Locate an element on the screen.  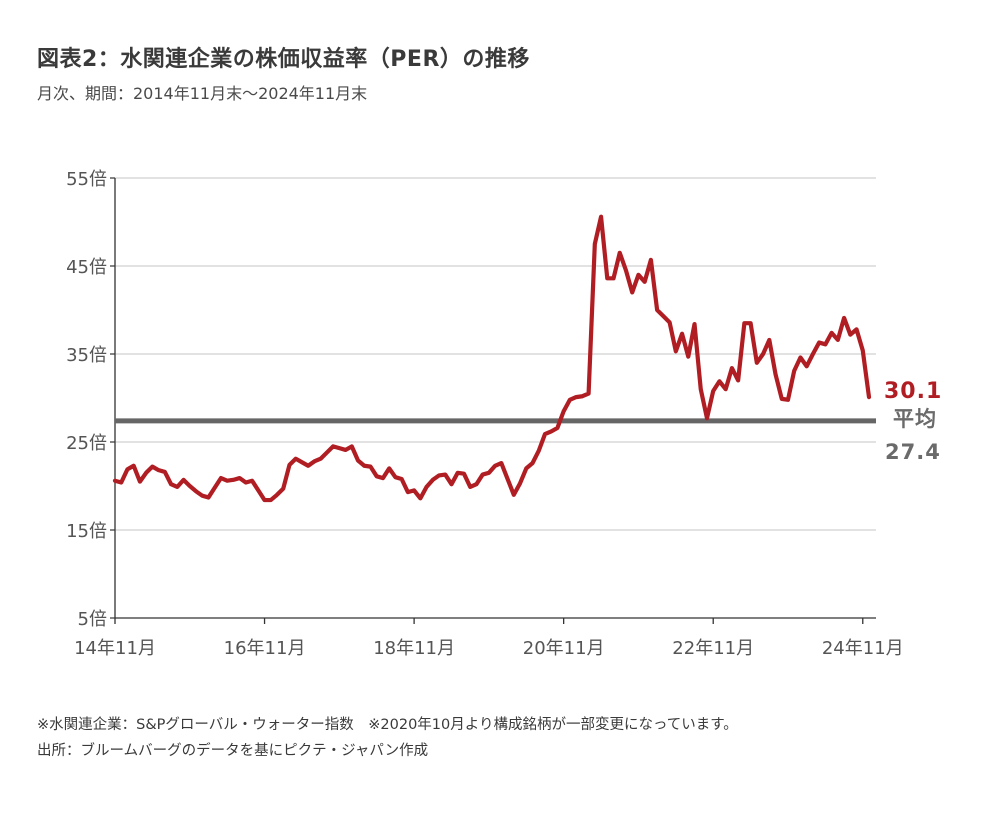
y-tick-label-45: 45倍 is located at coordinates (86, 267).